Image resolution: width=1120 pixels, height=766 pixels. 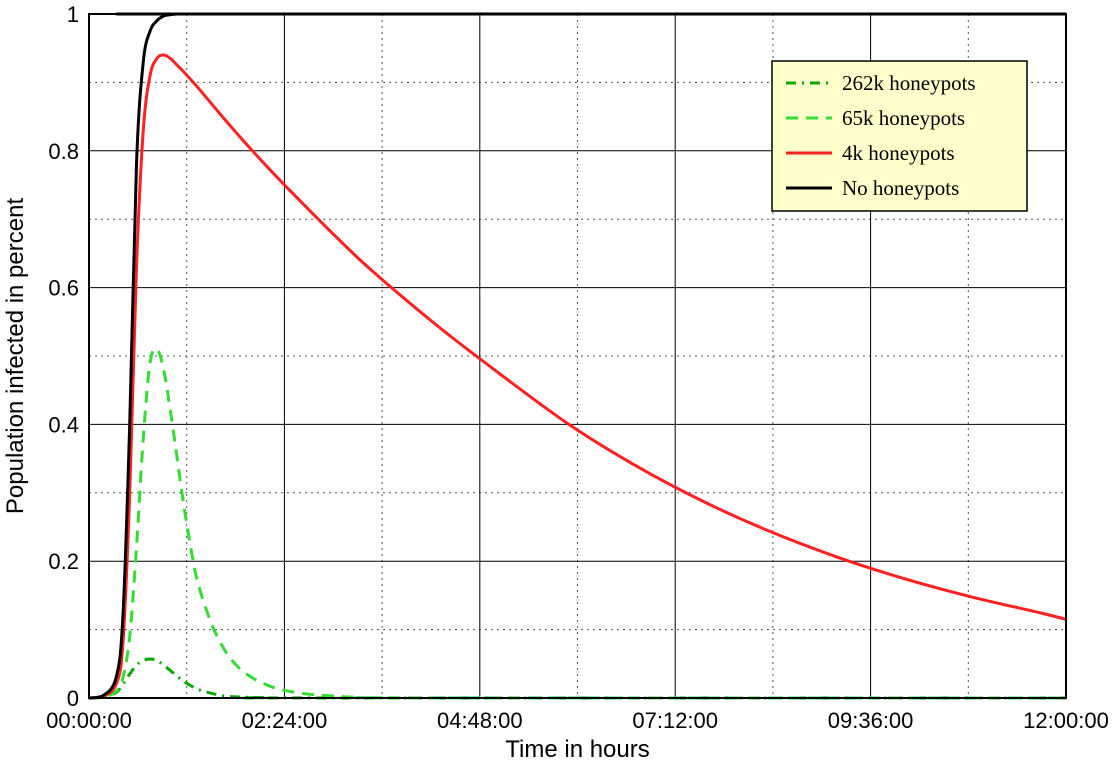 What do you see at coordinates (63, 561) in the screenshot?
I see `y-tick-label: 0.2` at bounding box center [63, 561].